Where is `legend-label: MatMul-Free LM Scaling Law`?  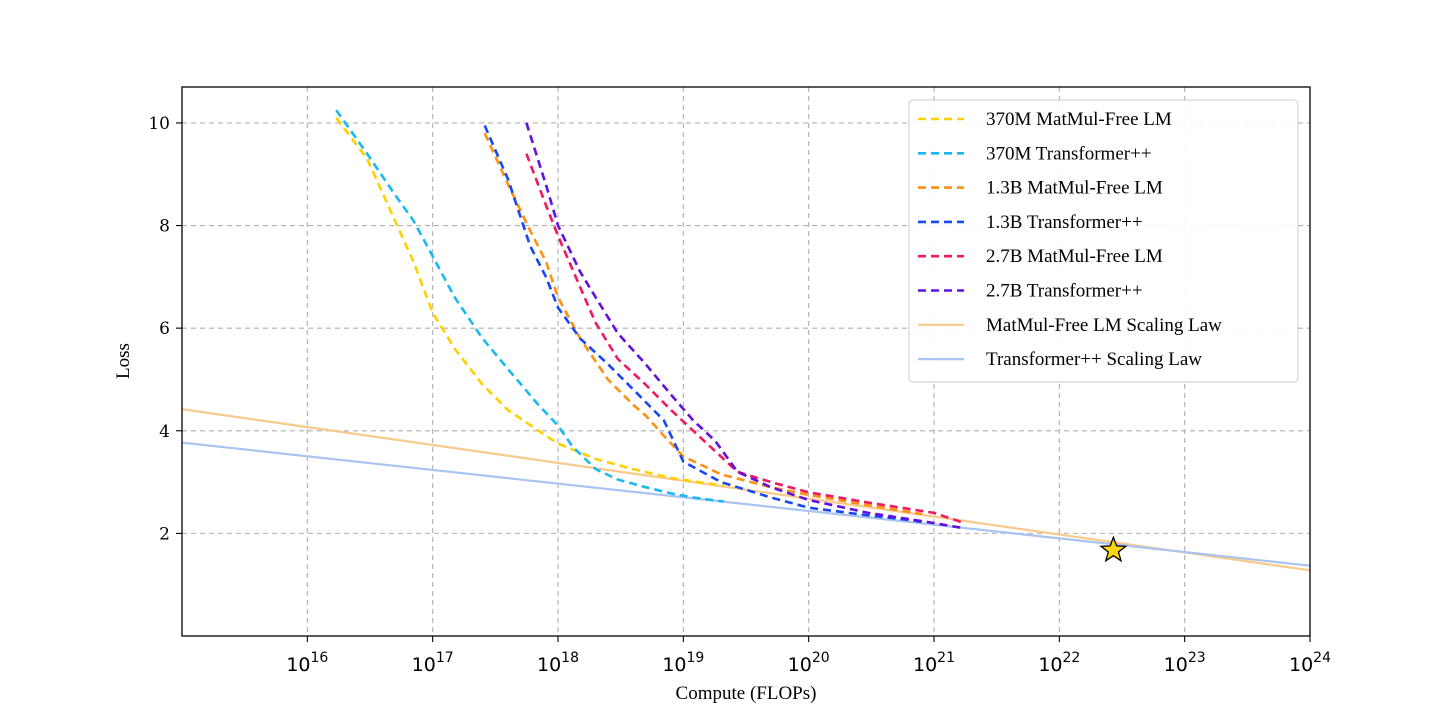 legend-label: MatMul-Free LM Scaling Law is located at coordinates (1104, 325).